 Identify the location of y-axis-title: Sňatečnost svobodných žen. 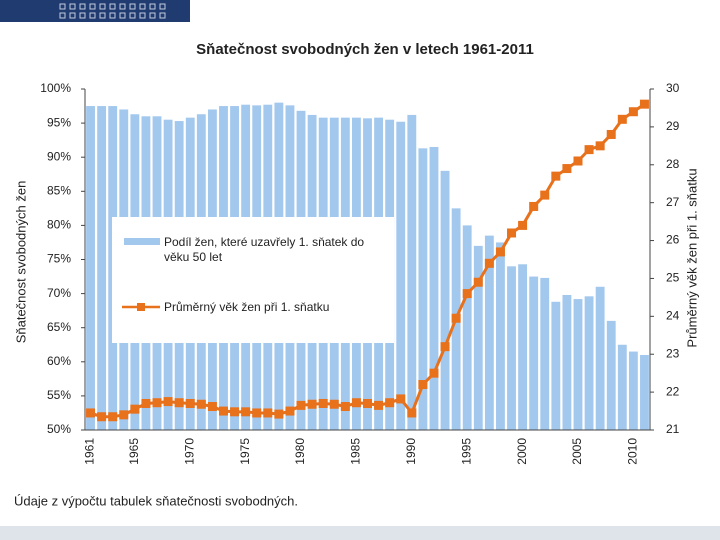
(20, 262).